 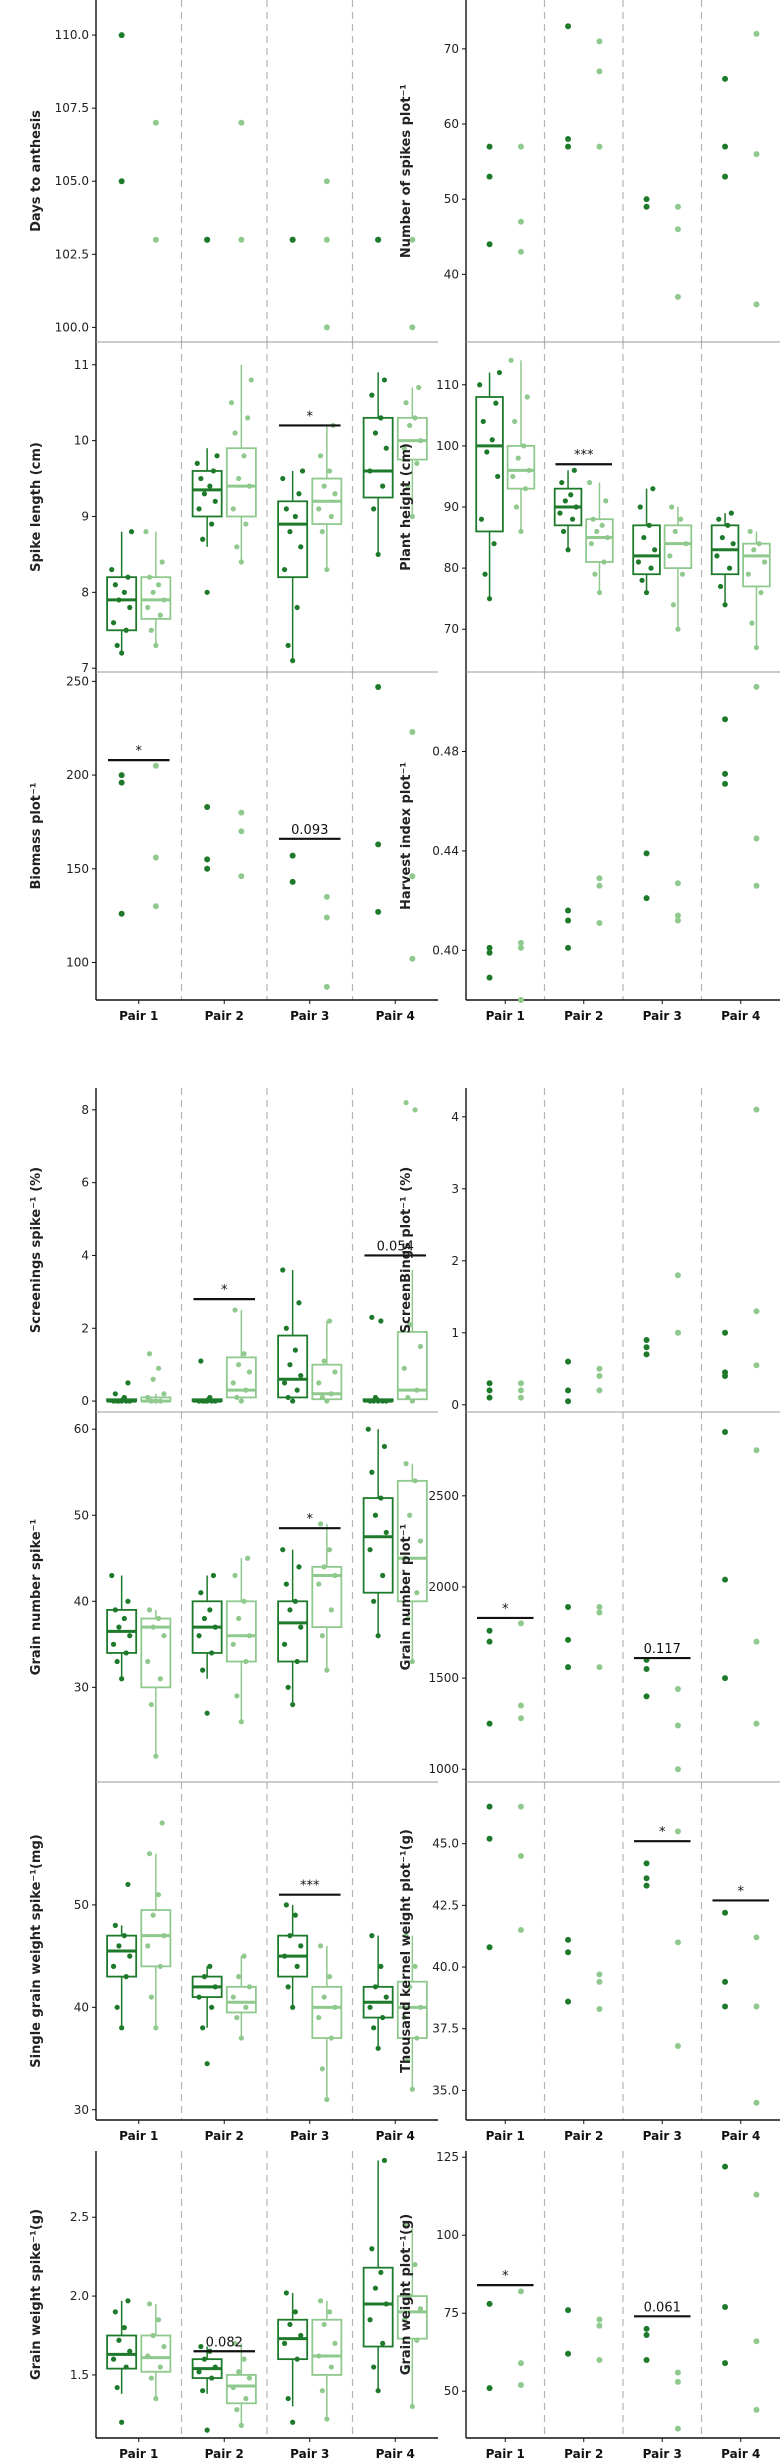 I want to click on panel-grain_spike: 30 40 50 60 Grain number spike⁻¹ *, so click(x=233, y=1597).